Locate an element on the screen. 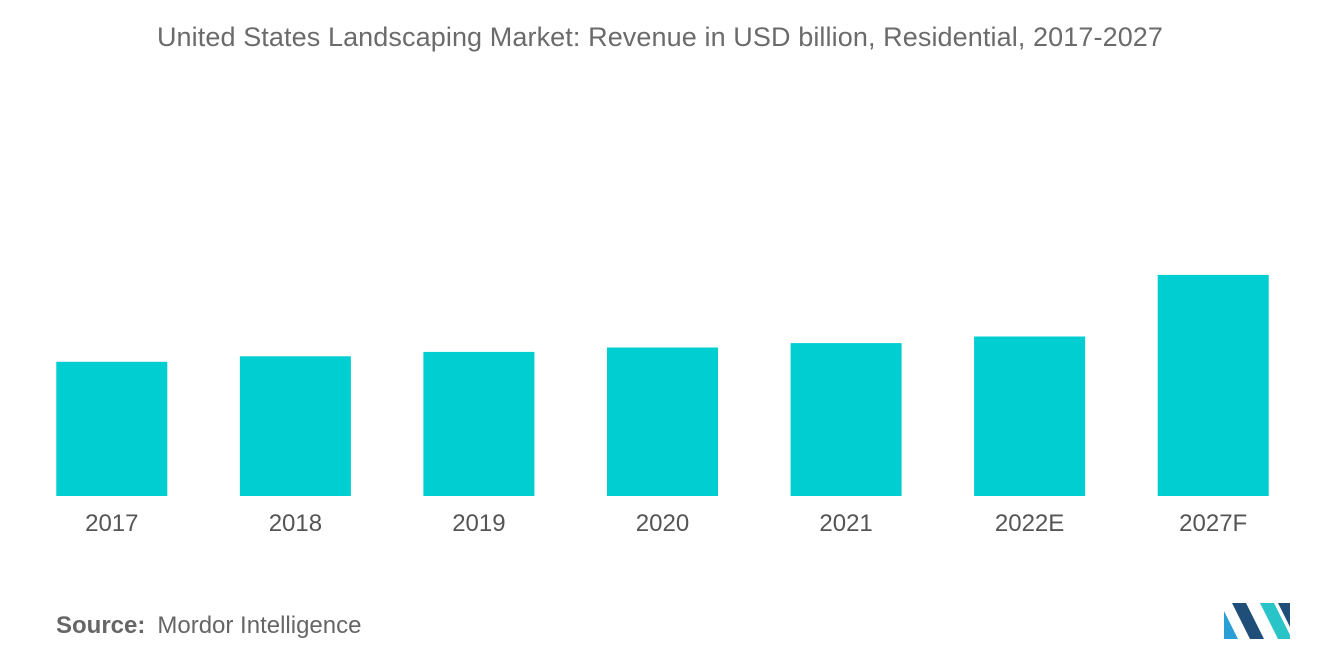 This screenshot has height=665, width=1320. bar-2027F is located at coordinates (1213, 385).